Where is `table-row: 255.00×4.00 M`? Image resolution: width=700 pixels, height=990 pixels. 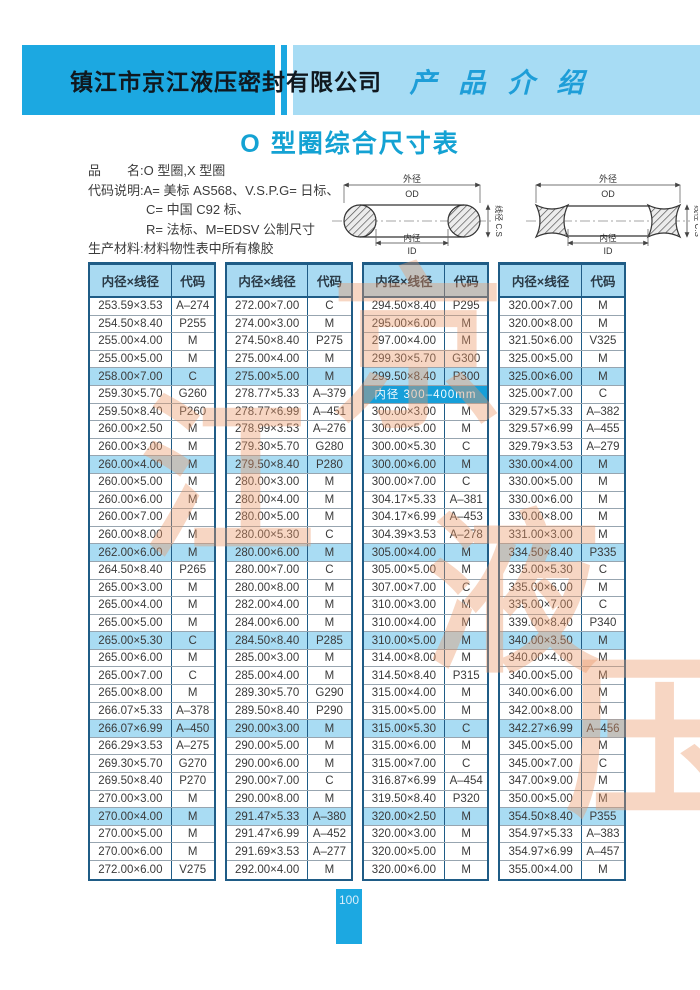
table-row: 255.00×4.00 M is located at coordinates (152, 342).